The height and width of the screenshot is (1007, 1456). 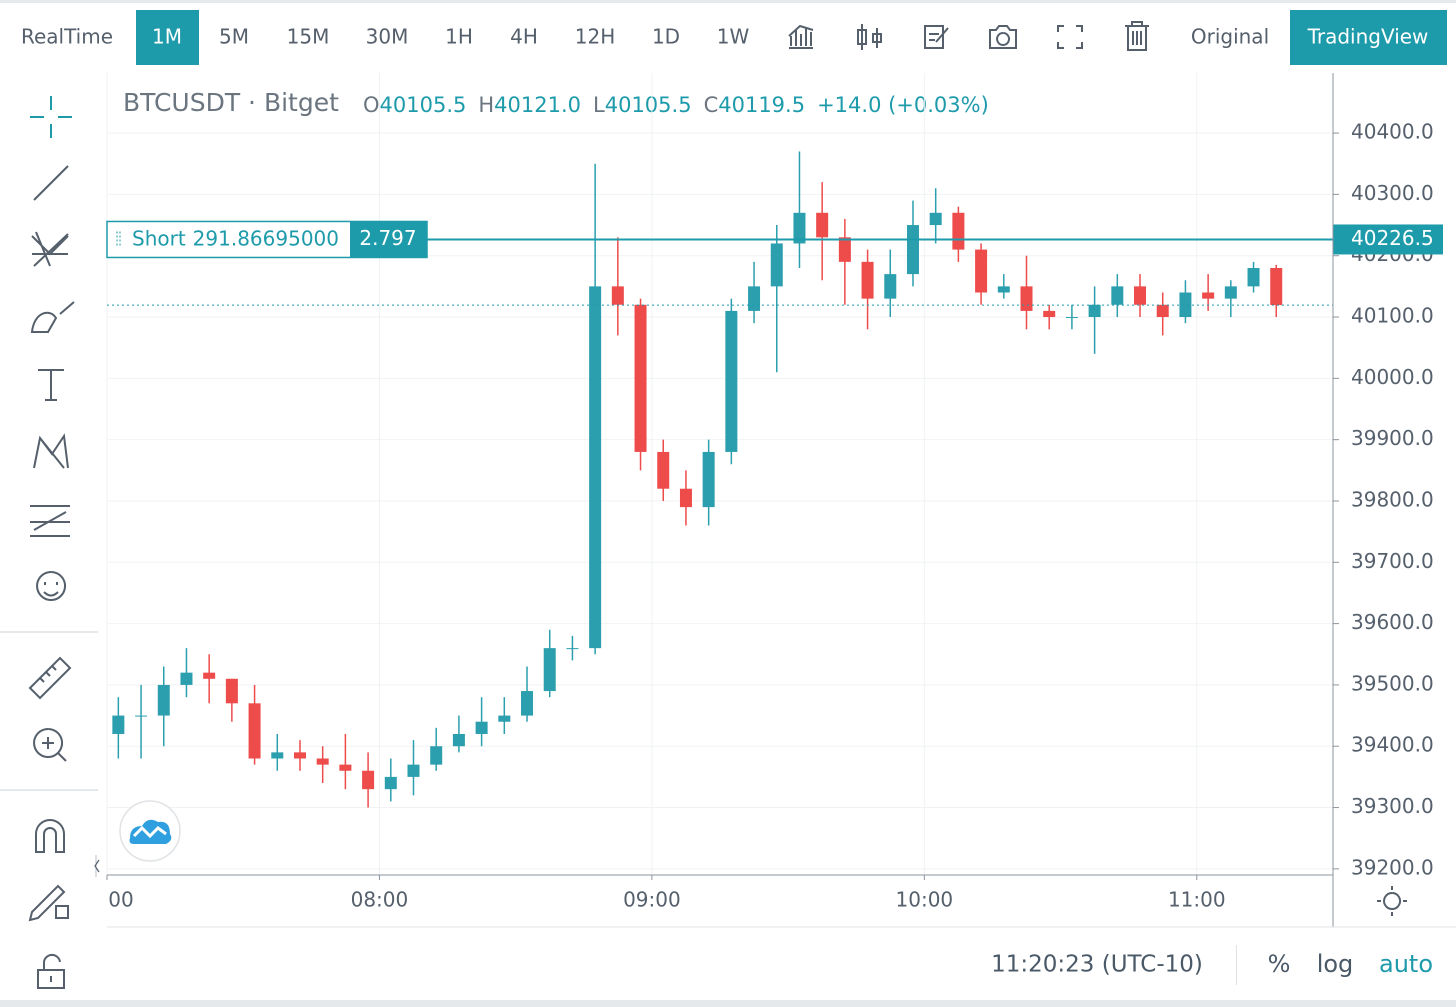 I want to click on indicator-icon, so click(x=801, y=36).